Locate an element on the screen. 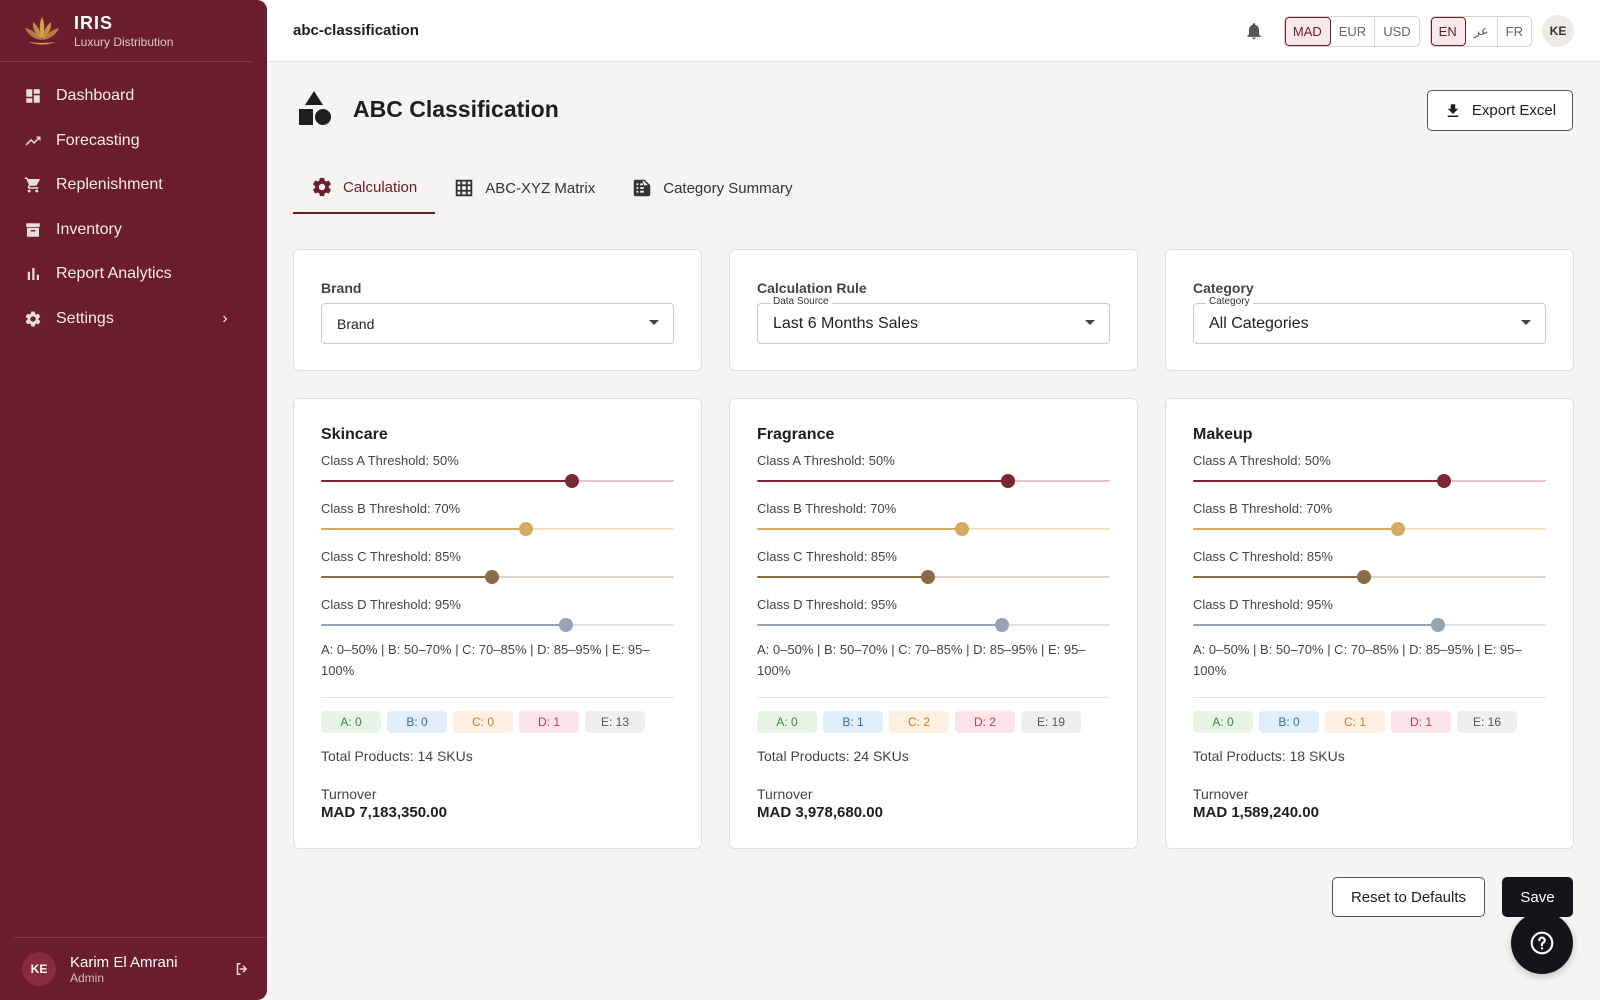  summary-icon is located at coordinates (642, 188).